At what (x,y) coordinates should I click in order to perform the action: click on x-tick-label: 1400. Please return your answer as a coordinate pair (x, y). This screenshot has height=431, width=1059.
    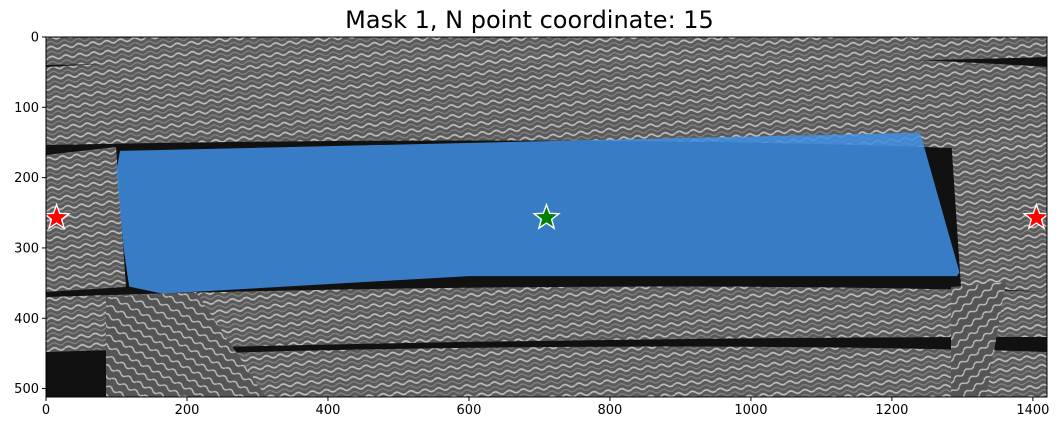
    Looking at the image, I should click on (1032, 410).